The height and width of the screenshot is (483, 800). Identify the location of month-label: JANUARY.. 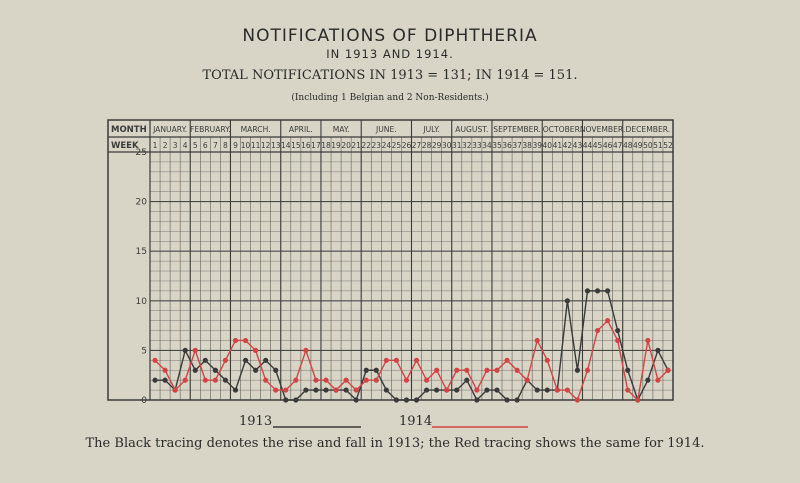
(169, 129).